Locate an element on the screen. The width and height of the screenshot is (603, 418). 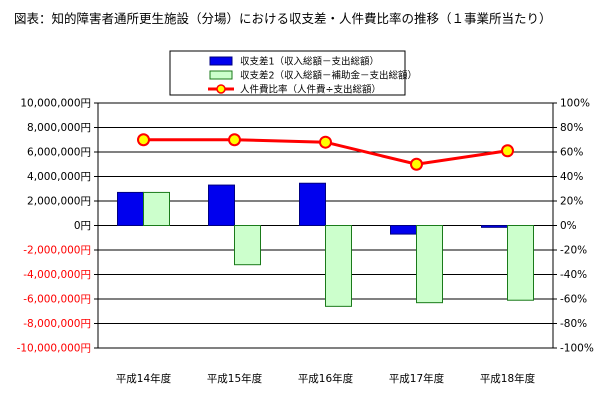
y-right-tick-label: -100% is located at coordinates (577, 349).